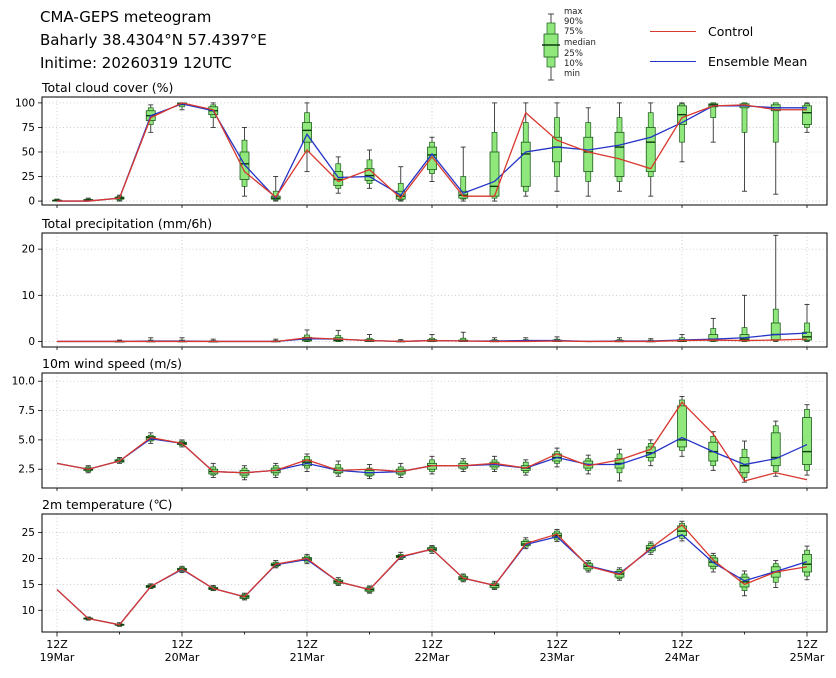 This screenshot has width=836, height=678. I want to click on svg-text: 20Mar, so click(182, 657).